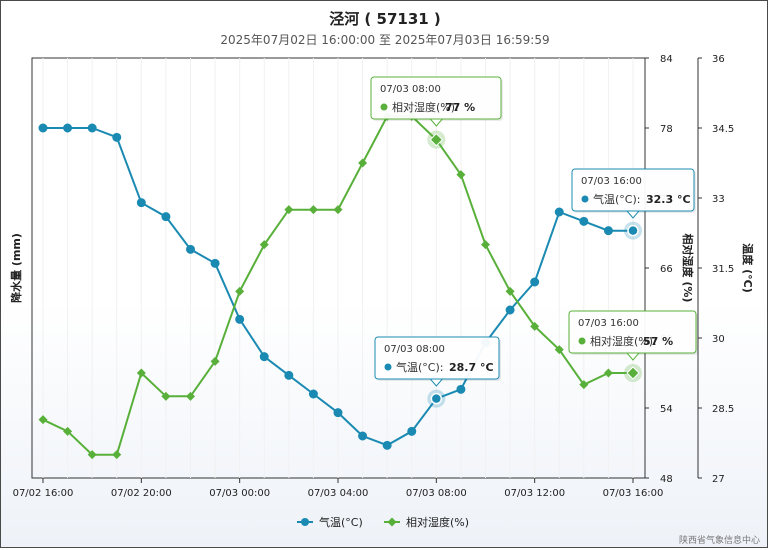  What do you see at coordinates (460, 107) in the screenshot?
I see `tooltip-value: 77 %` at bounding box center [460, 107].